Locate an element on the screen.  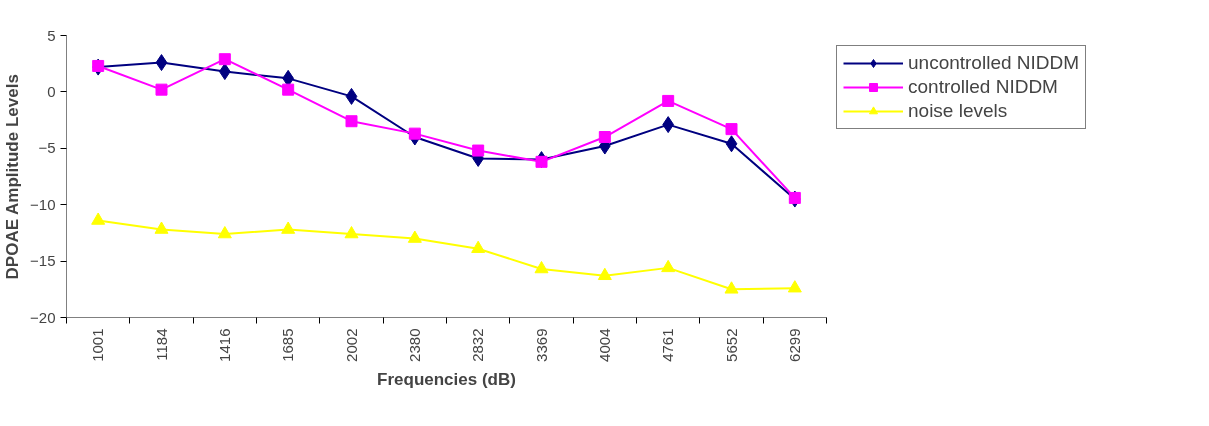
y-tick-label: −5 is located at coordinates (47, 148).